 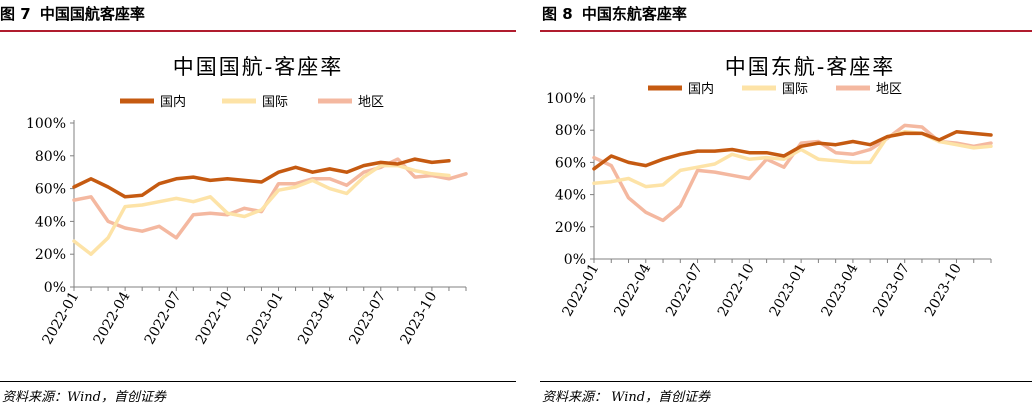 I want to click on figure-title: 中国东航客座率, so click(x=634, y=14).